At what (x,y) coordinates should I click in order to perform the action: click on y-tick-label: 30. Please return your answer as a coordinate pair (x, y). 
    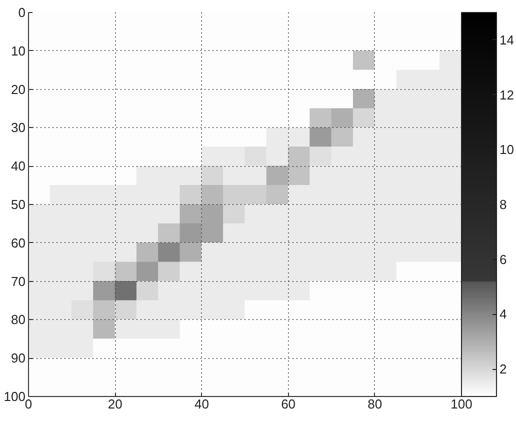
    Looking at the image, I should click on (18, 128).